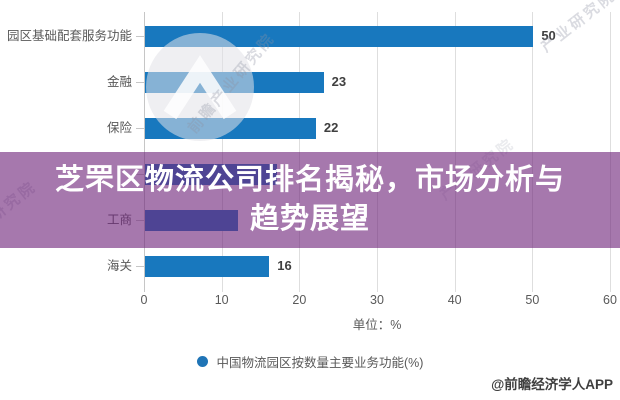  I want to click on x-tick-label: 40, so click(454, 300).